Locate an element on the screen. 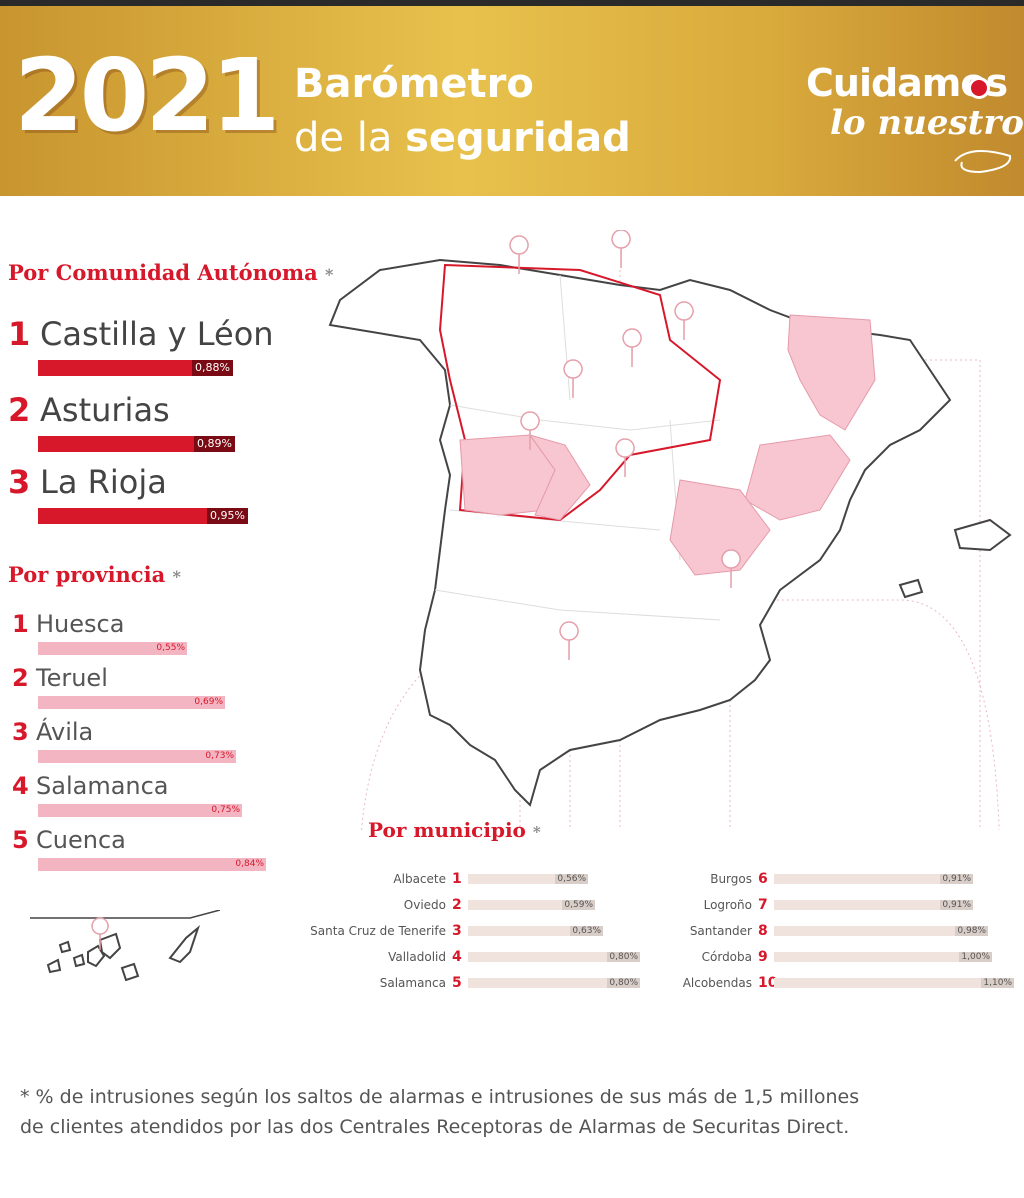 The image size is (1024, 1198). canary-islands-inset is located at coordinates (125, 946).